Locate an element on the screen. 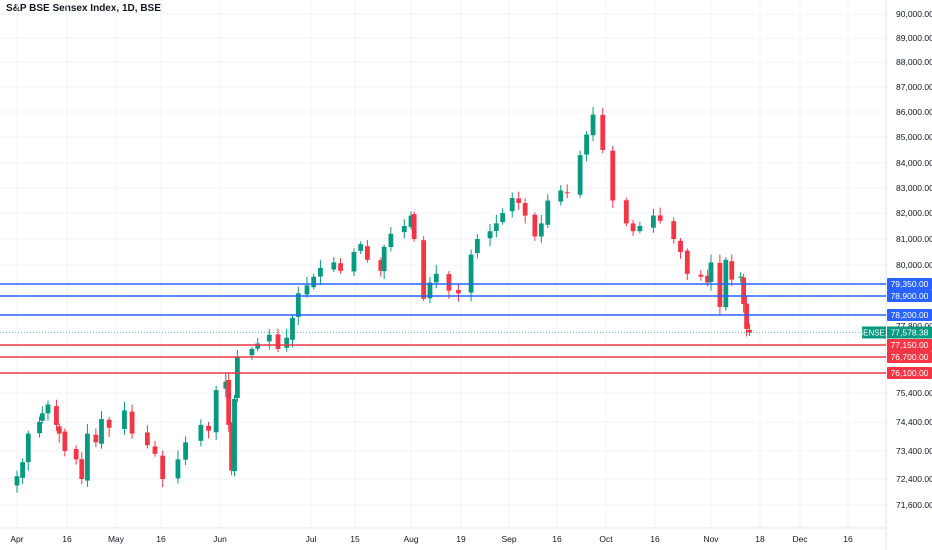 The image size is (932, 550). y-tick-label: 80,000.00 is located at coordinates (914, 265).